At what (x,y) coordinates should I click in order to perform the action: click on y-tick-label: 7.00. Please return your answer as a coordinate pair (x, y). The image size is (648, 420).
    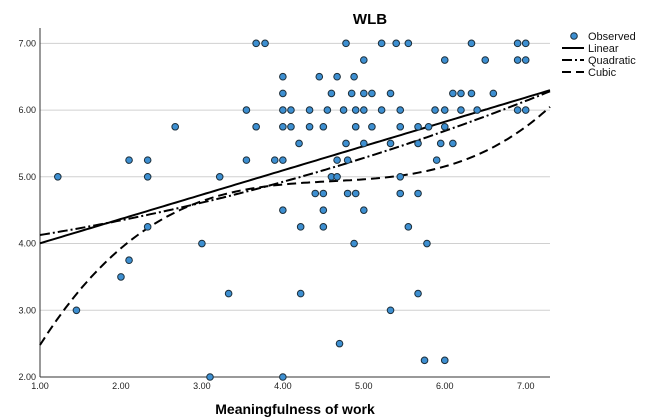
    Looking at the image, I should click on (27, 43).